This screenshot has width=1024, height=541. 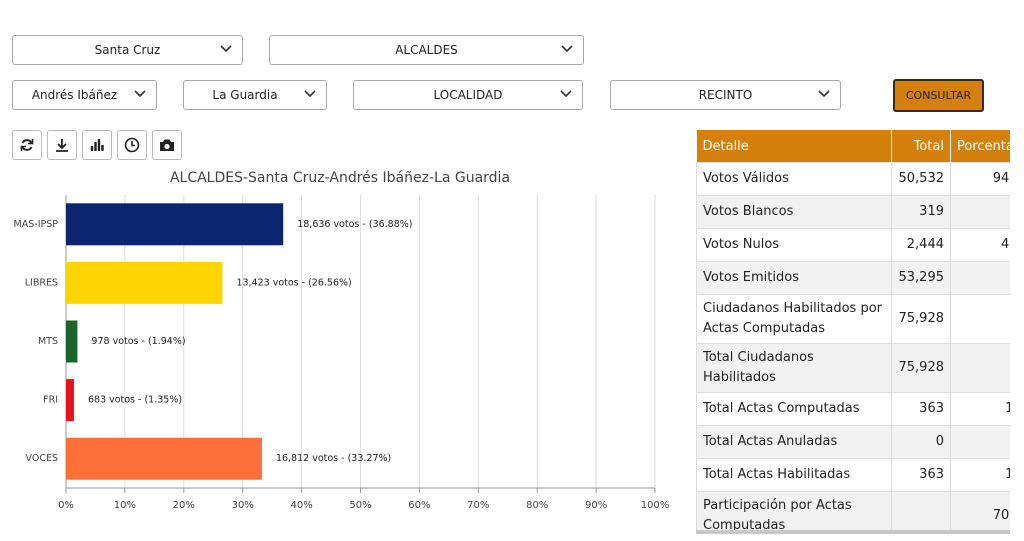 I want to click on history-button, so click(x=132, y=145).